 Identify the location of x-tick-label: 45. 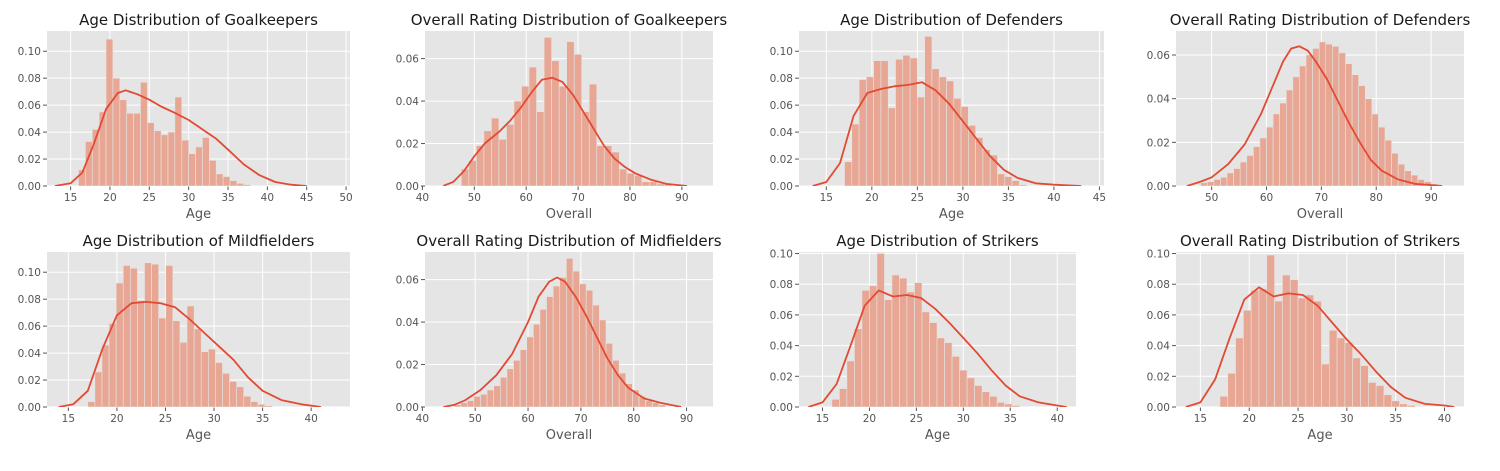
(1099, 198).